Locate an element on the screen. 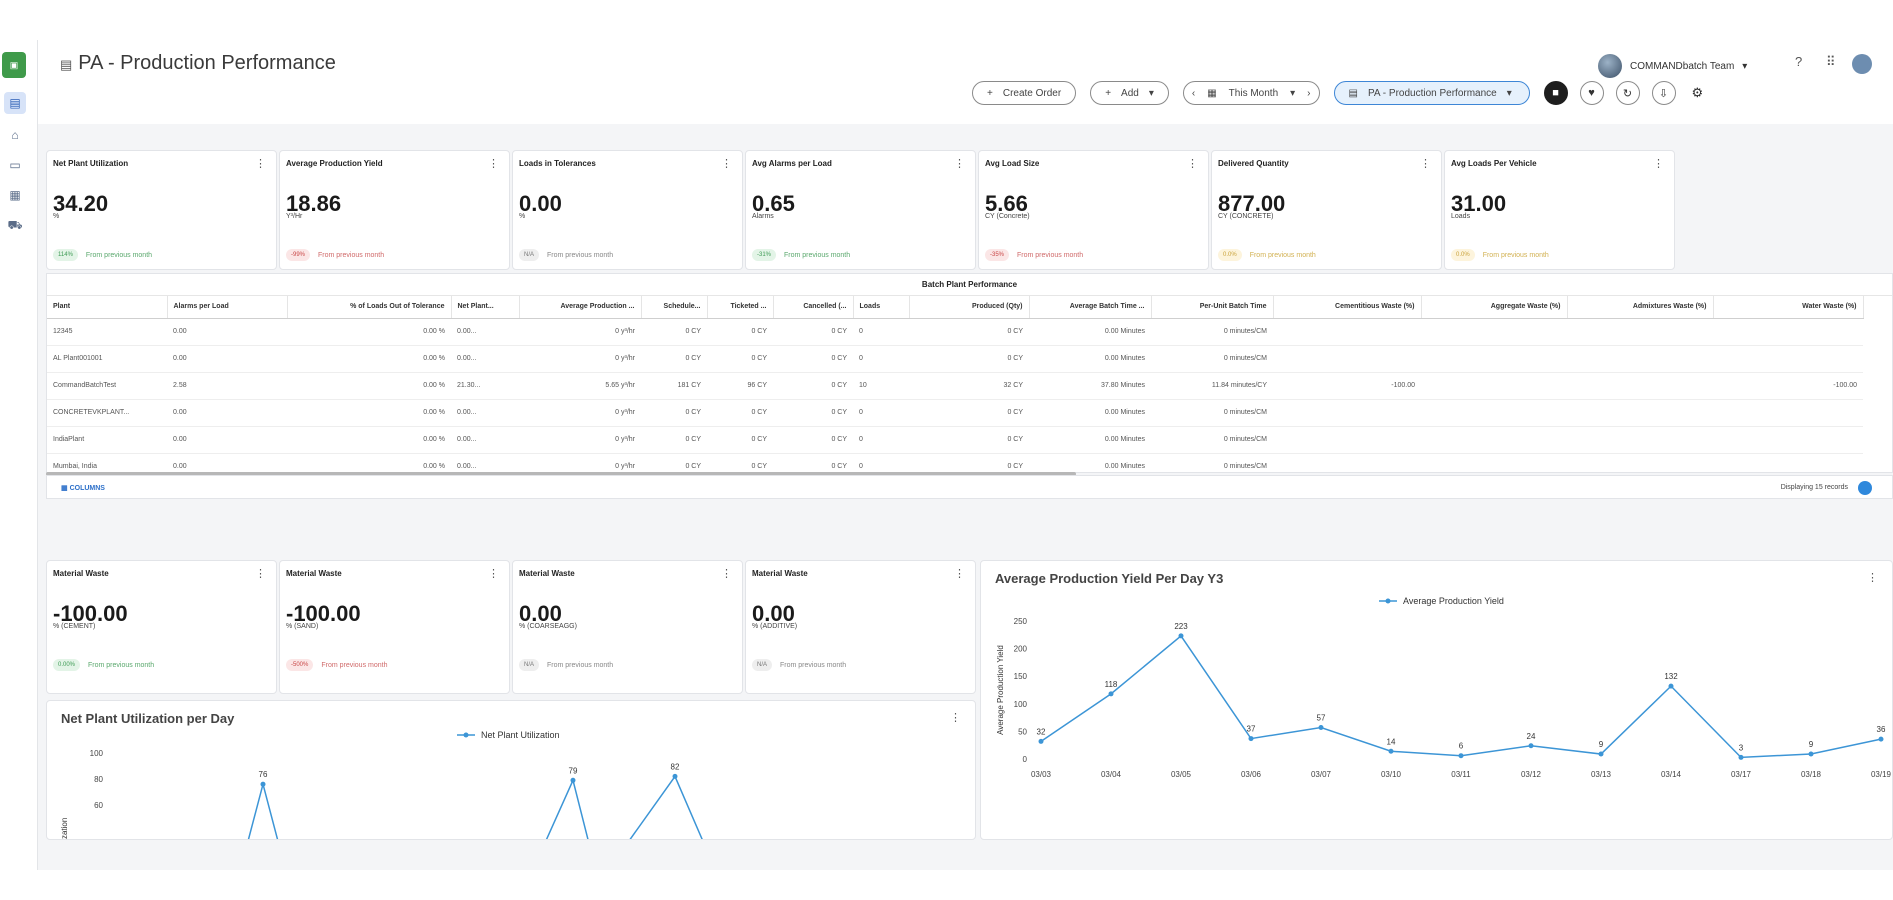  apps-grid-icon: ⠿ is located at coordinates (1831, 61).